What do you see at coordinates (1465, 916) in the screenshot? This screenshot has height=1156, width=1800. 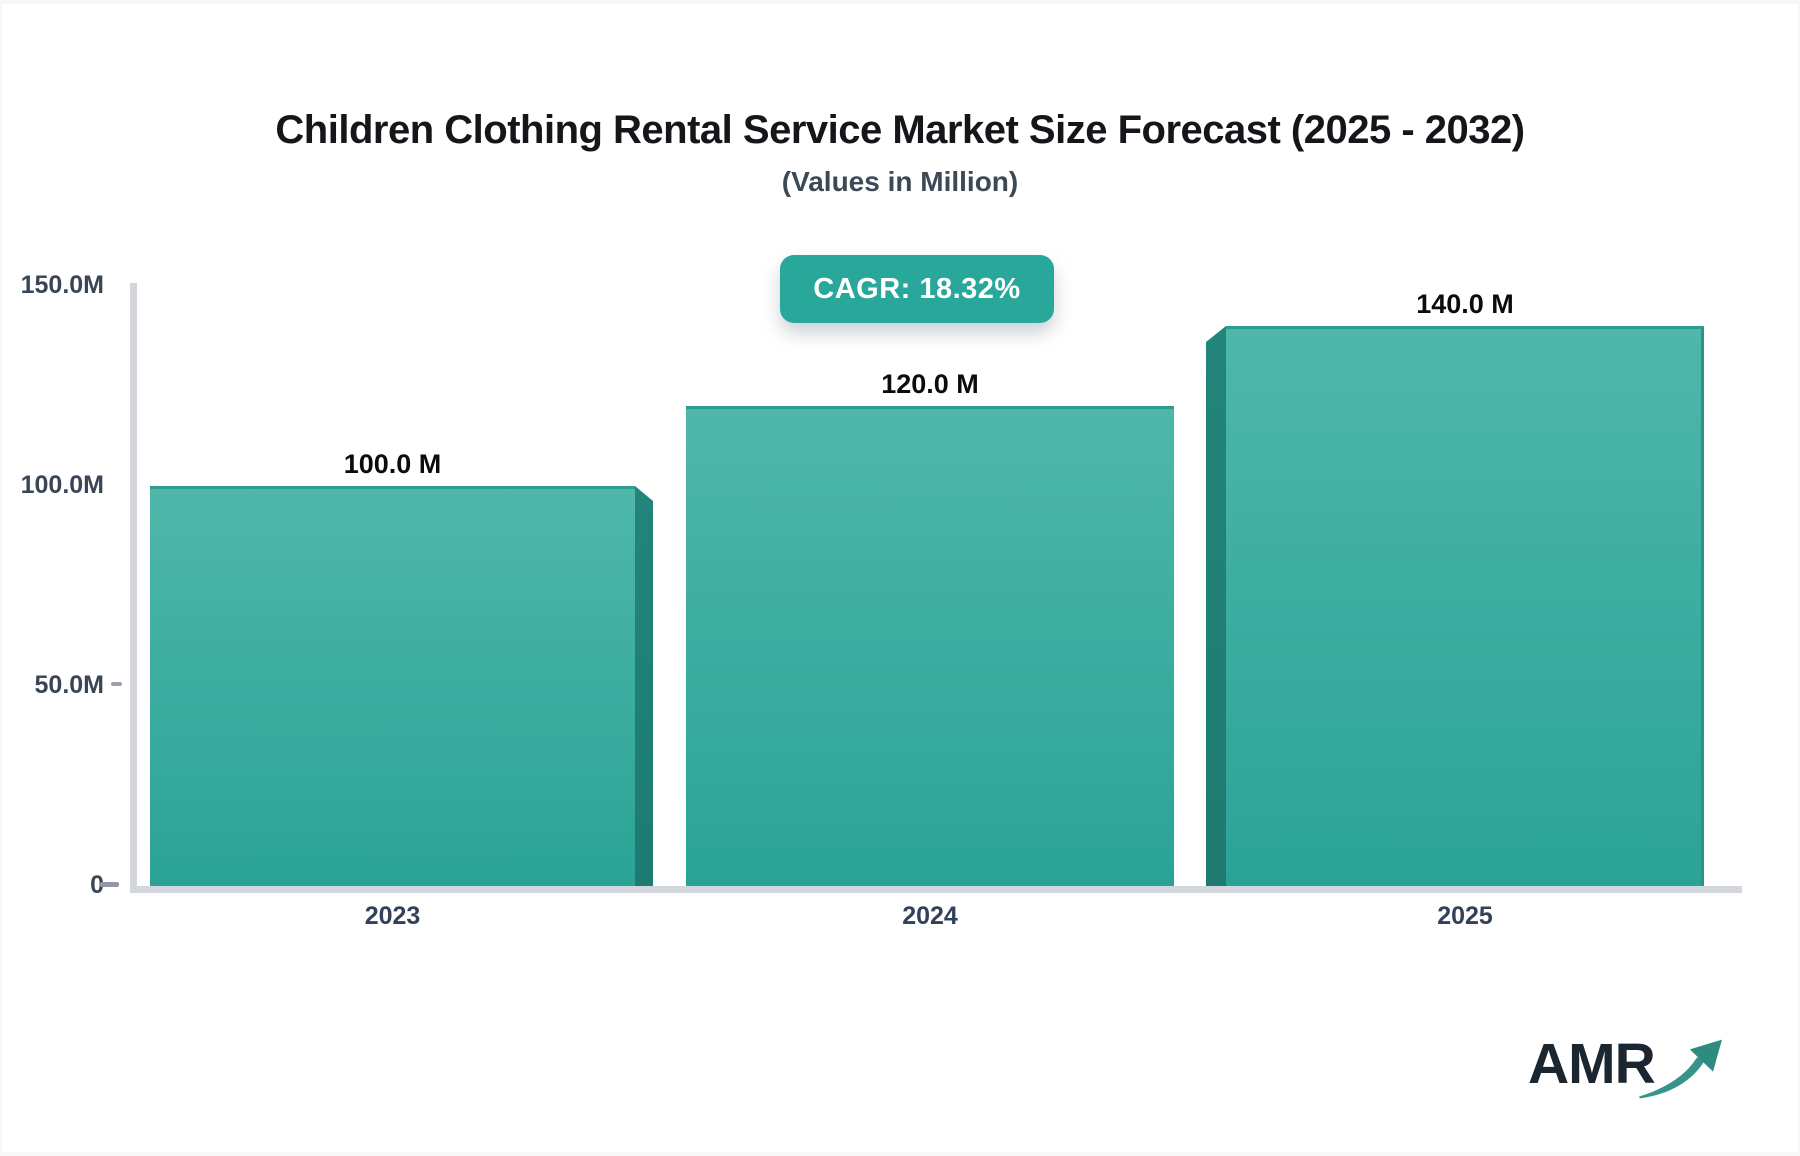 I see `x-axis-label-2025: 2025` at bounding box center [1465, 916].